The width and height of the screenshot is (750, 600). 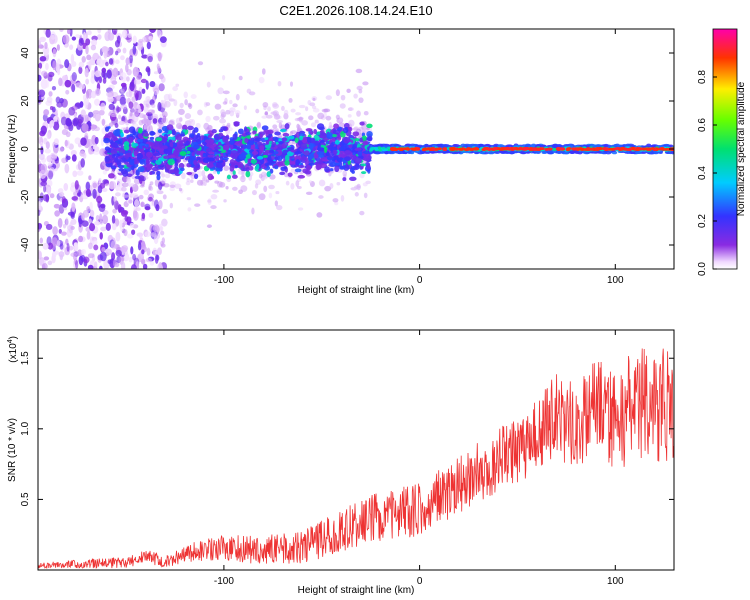 I want to click on x-tick-label: -100, so click(x=224, y=581).